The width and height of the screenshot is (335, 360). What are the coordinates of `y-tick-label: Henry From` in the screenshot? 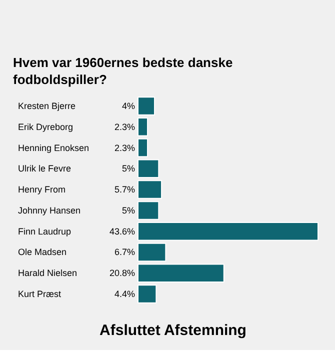 It's located at (42, 189).